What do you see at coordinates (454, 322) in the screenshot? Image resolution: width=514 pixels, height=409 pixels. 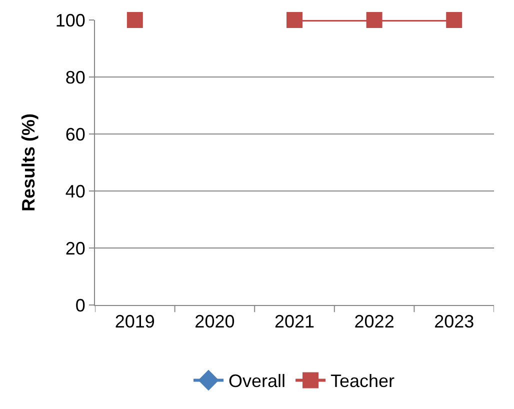 I see `x-tick-label: 2023` at bounding box center [454, 322].